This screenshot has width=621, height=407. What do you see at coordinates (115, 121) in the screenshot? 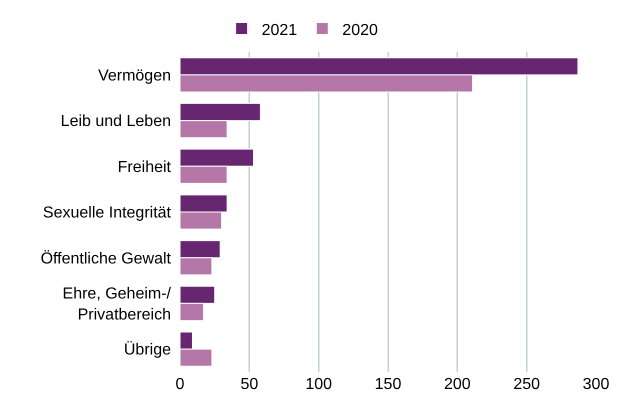
I see `y-tick-label: Leib und Leben` at bounding box center [115, 121].